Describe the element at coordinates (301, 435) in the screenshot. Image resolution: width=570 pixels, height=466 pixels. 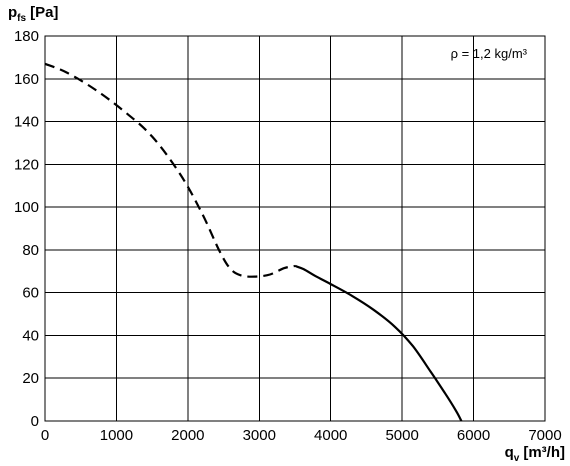
I see `x-tick-labels: 0 1000 2000 3000 4000 5000 6000 7000` at that location.